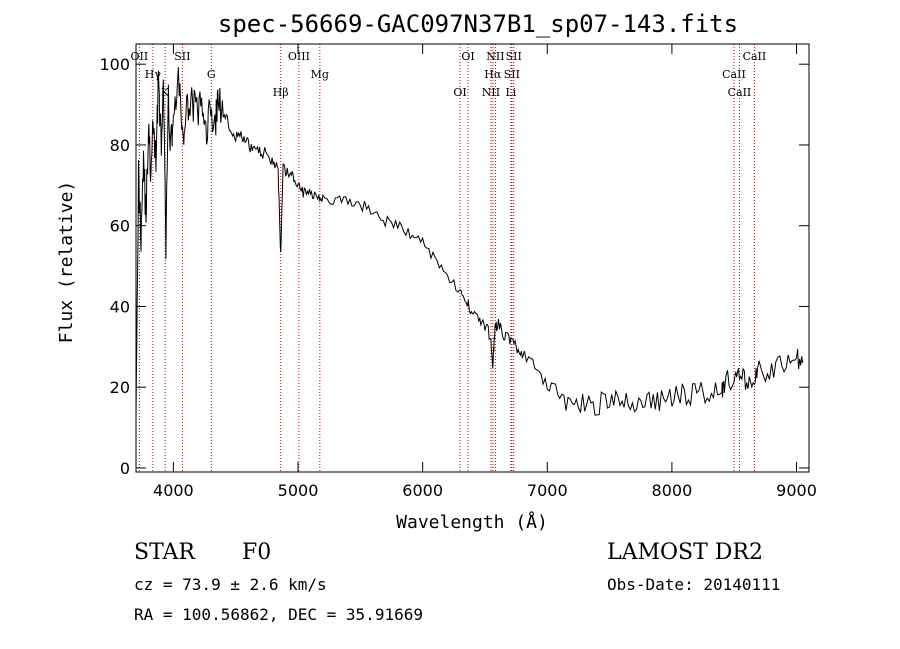 The image size is (900, 649). Describe the element at coordinates (153, 74) in the screenshot. I see `line-marker-label: Hγ` at that location.